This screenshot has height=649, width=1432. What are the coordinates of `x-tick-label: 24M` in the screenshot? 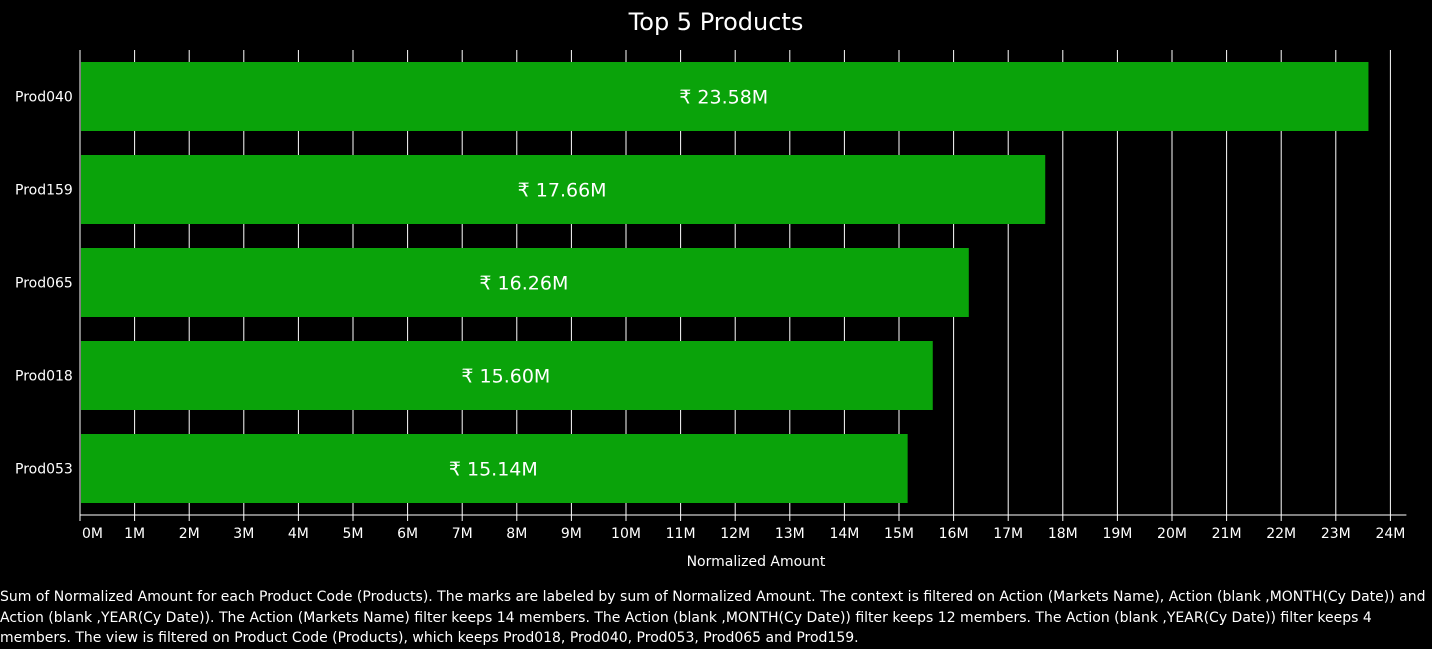 It's located at (1390, 534).